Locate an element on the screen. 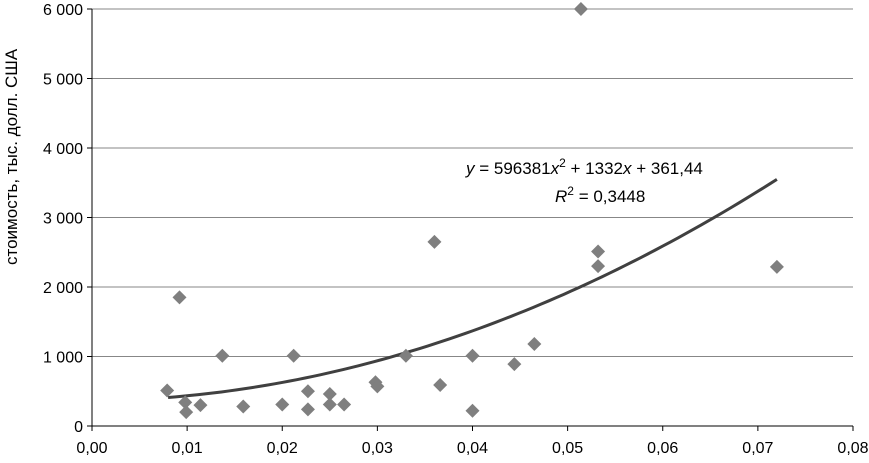 Image resolution: width=869 pixels, height=463 pixels. y-tick-label: 3 000 is located at coordinates (63, 219).